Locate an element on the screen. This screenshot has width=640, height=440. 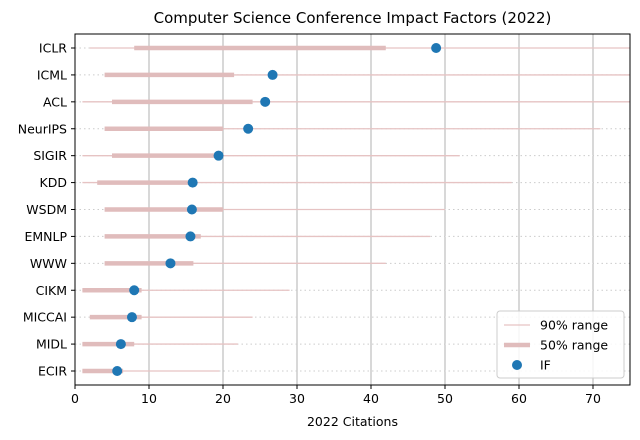
point-neurips is located at coordinates (248, 128).